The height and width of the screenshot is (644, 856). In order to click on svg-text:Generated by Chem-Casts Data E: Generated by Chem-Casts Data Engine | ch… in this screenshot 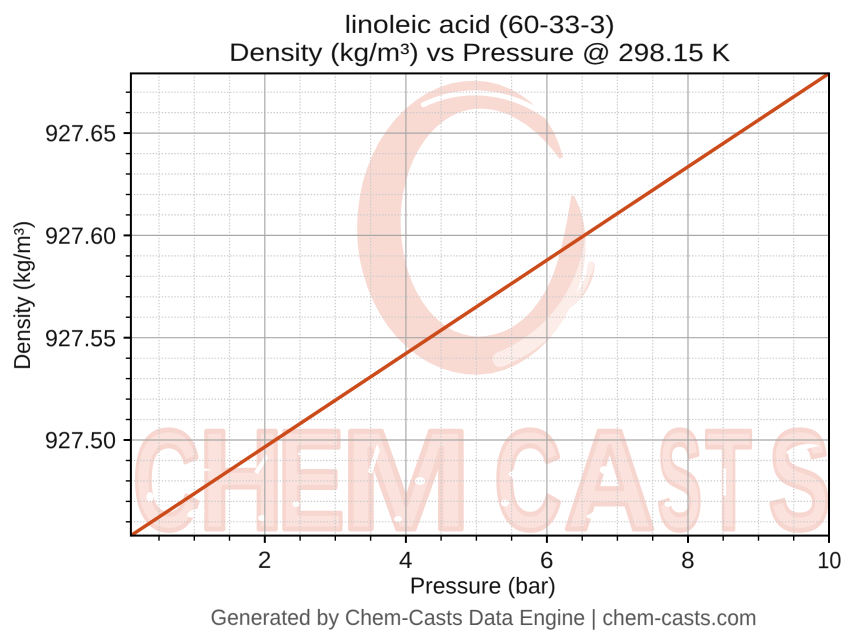, I will do `click(484, 617)`.